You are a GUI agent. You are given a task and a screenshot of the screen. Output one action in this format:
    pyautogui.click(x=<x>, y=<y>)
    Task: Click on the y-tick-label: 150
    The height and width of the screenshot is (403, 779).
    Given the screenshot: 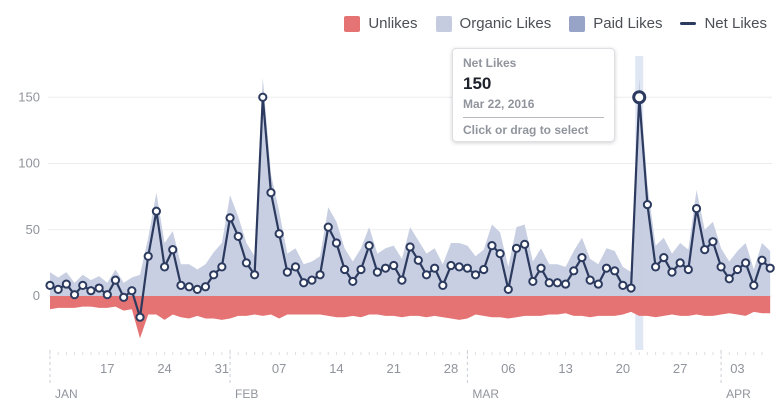 What is the action you would take?
    pyautogui.click(x=29, y=96)
    